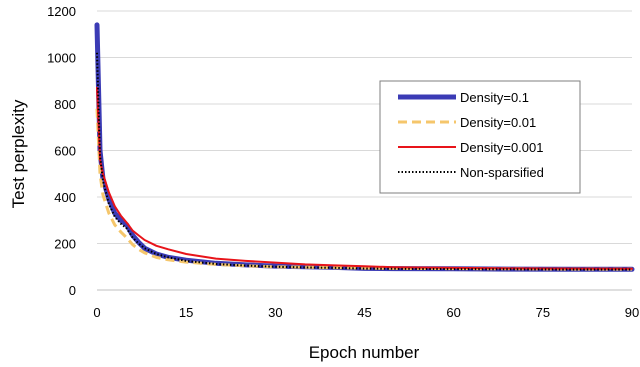 The height and width of the screenshot is (367, 640). What do you see at coordinates (502, 172) in the screenshot?
I see `legend-label: Non-sparsified` at bounding box center [502, 172].